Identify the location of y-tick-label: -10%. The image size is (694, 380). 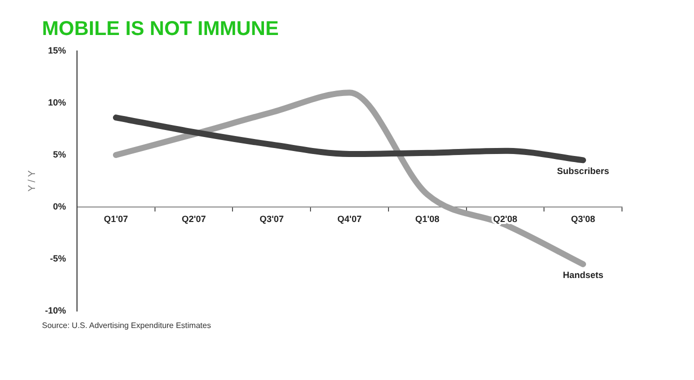
(55, 310).